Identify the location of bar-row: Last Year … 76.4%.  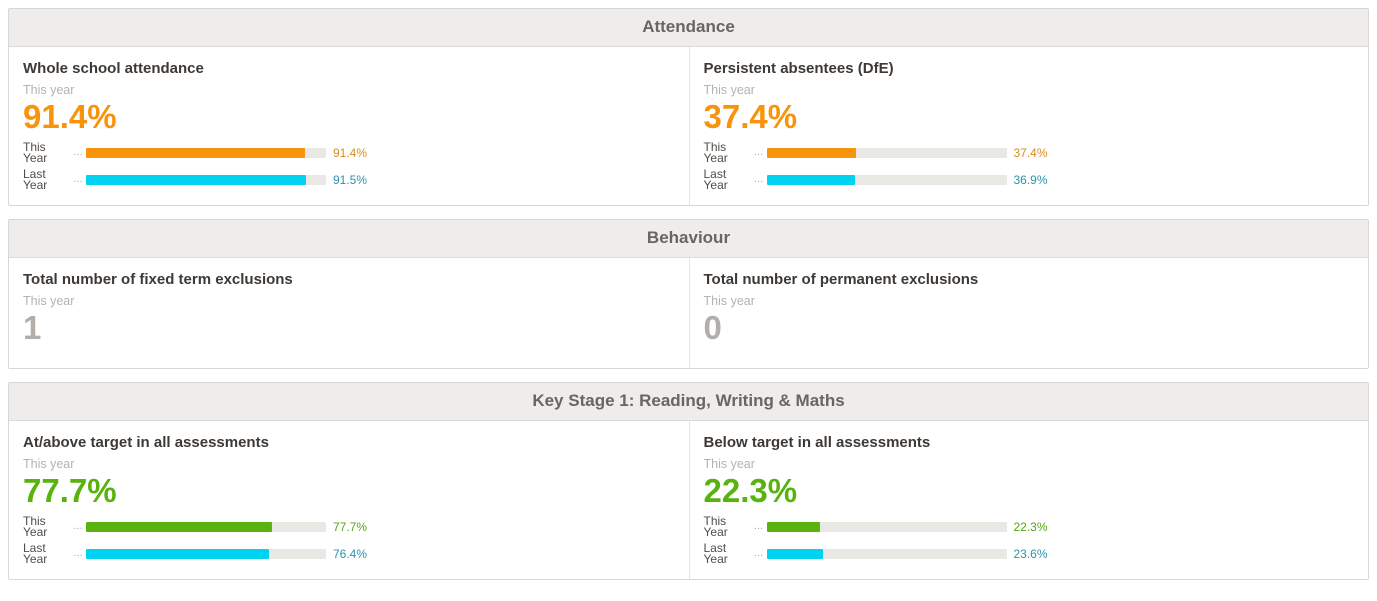
(349, 554).